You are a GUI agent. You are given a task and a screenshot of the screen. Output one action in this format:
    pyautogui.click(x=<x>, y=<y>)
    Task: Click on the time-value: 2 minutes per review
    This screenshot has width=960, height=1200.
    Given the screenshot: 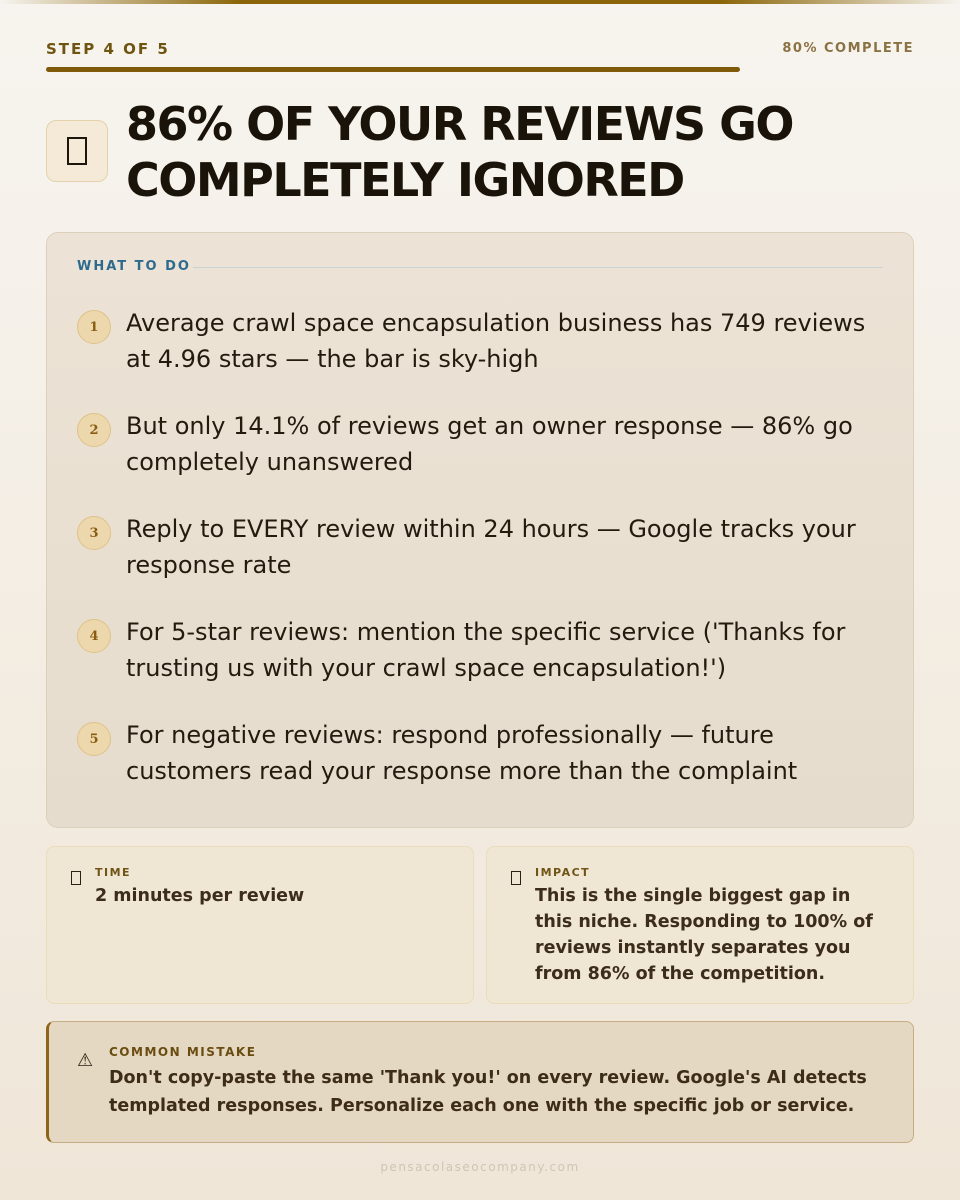 What is the action you would take?
    pyautogui.click(x=200, y=896)
    